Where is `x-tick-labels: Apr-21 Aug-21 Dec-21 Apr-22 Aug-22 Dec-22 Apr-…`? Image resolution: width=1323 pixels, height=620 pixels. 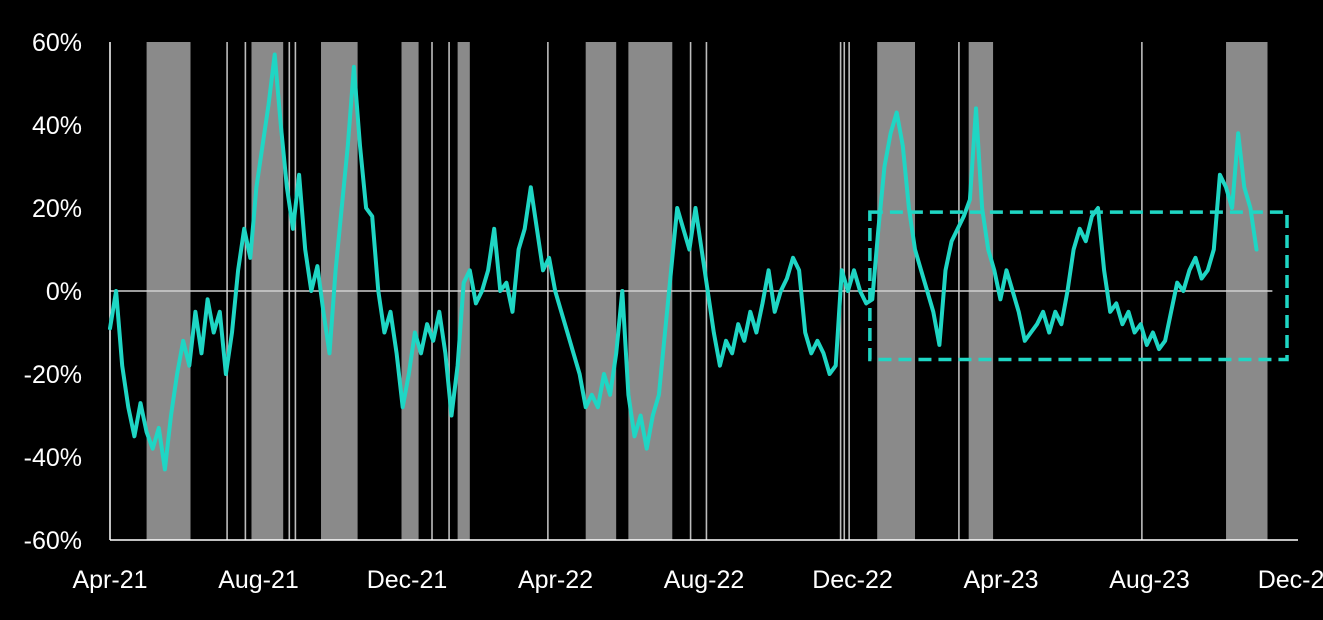 x-tick-labels: Apr-21 Aug-21 Dec-21 Apr-22 Aug-22 Dec-22 Apr-… is located at coordinates (697, 580).